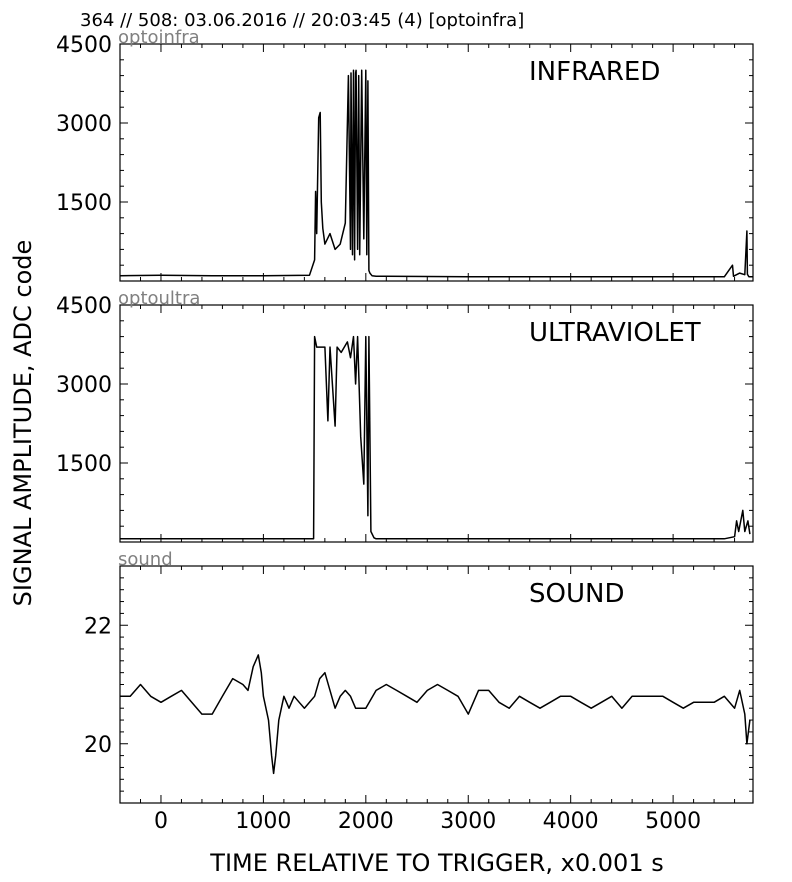 The height and width of the screenshot is (882, 792). Describe the element at coordinates (673, 821) in the screenshot. I see `x-tick-label: 5000` at that location.